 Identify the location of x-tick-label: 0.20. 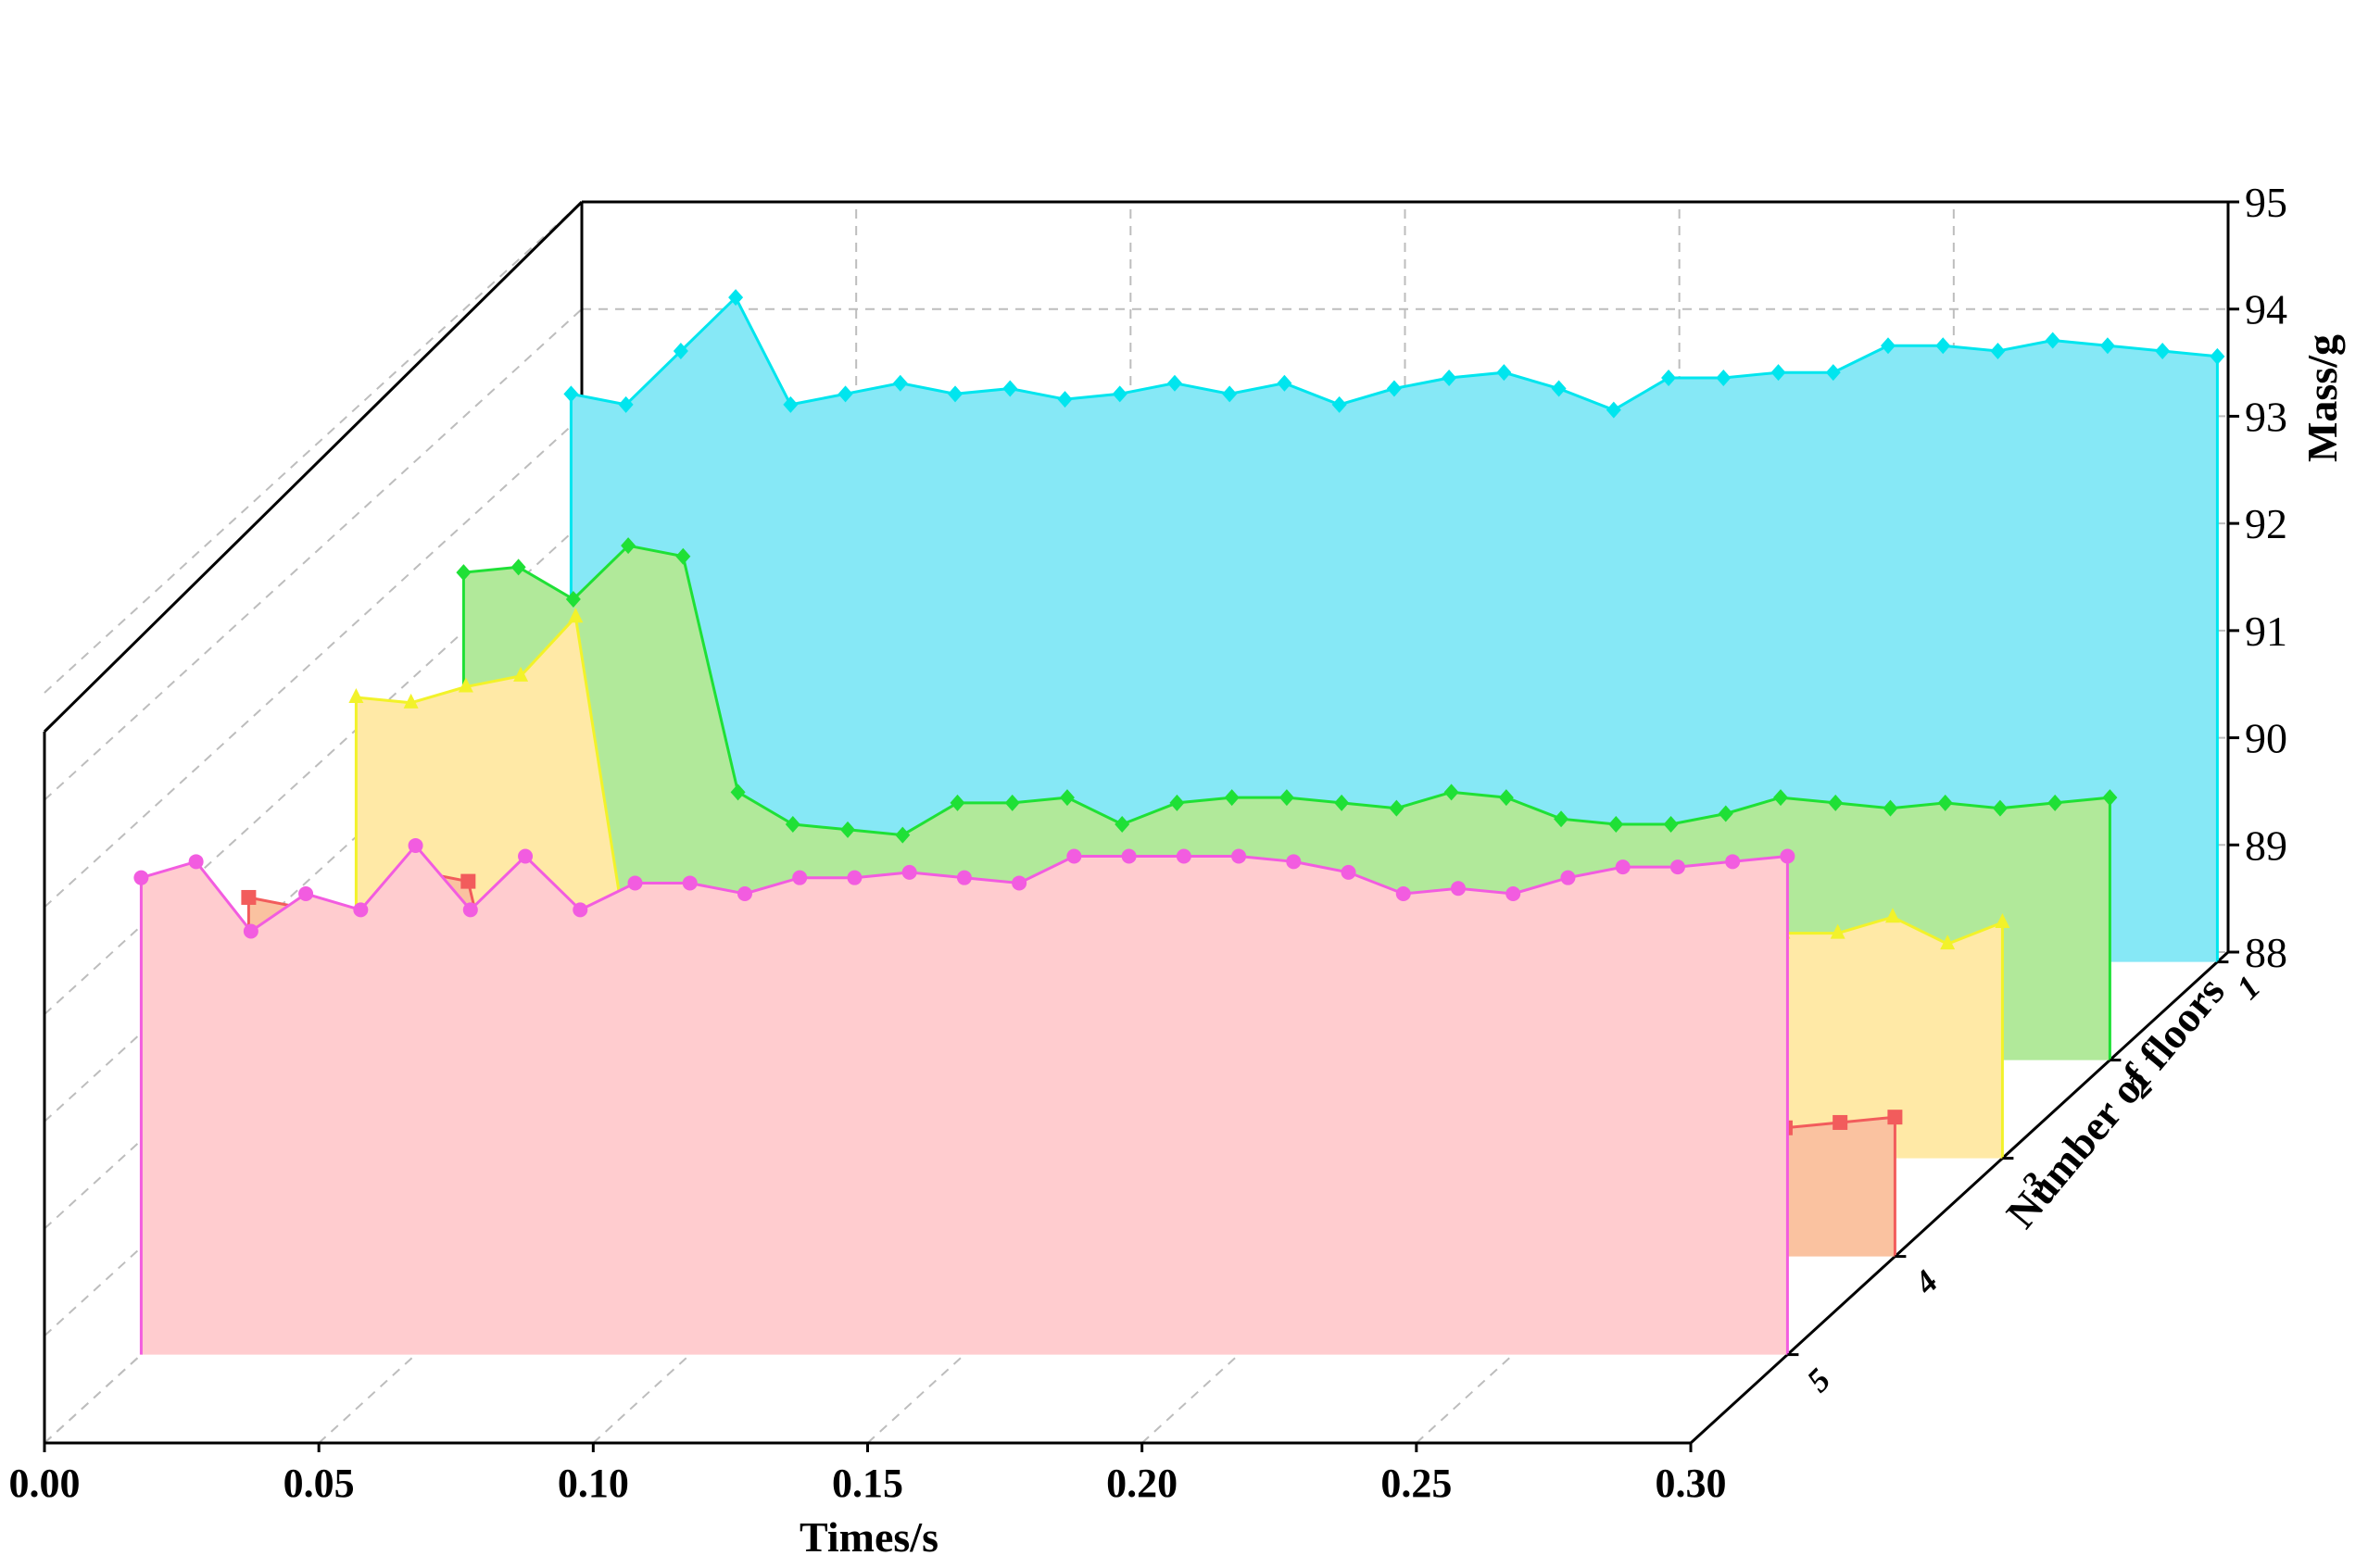
(1142, 1483).